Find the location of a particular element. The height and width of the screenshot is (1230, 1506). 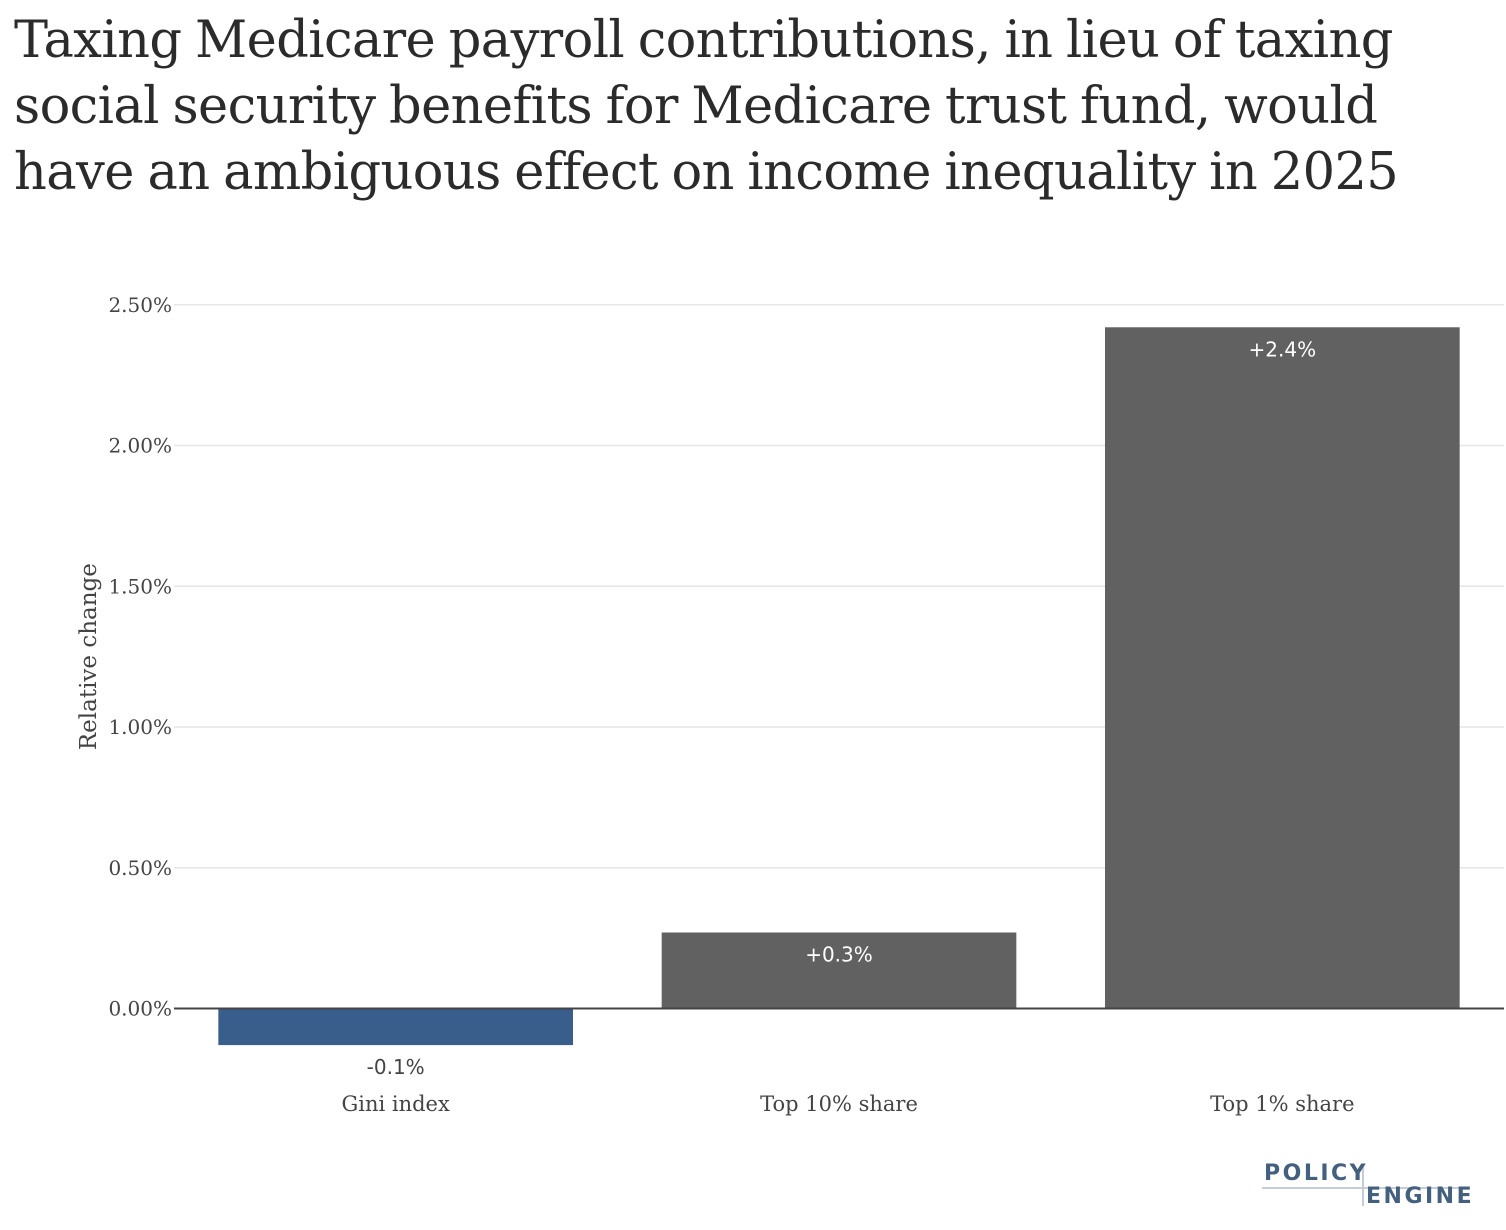

bar-value-label: -0.1% is located at coordinates (396, 1067).